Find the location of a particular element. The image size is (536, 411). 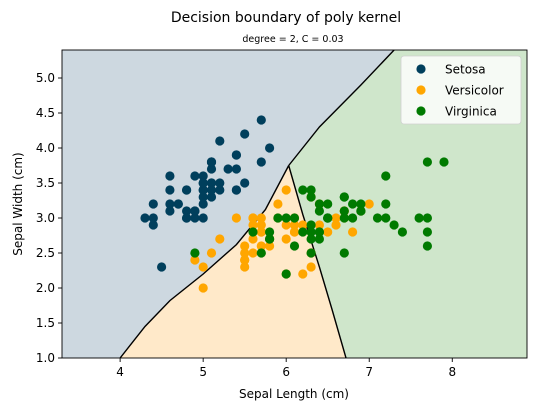

x-tick-label: 6 is located at coordinates (286, 372).